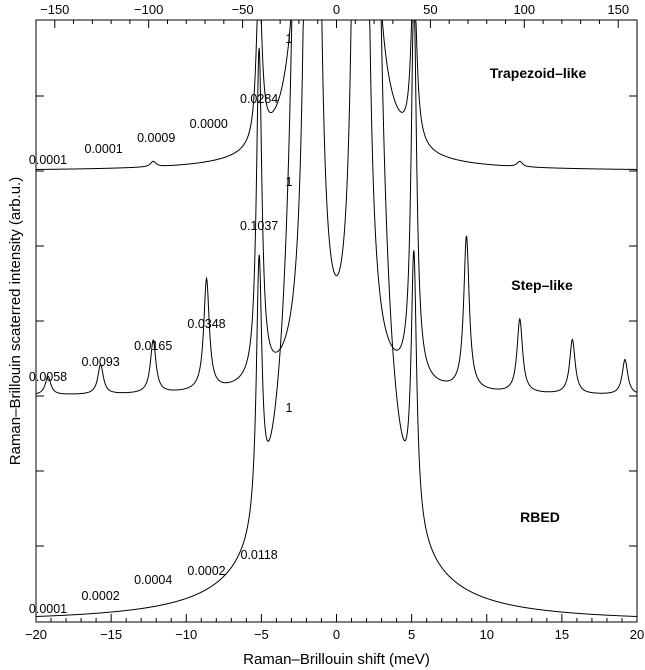 The height and width of the screenshot is (670, 645). What do you see at coordinates (261, 634) in the screenshot?
I see `x-tick-label: −5` at bounding box center [261, 634].